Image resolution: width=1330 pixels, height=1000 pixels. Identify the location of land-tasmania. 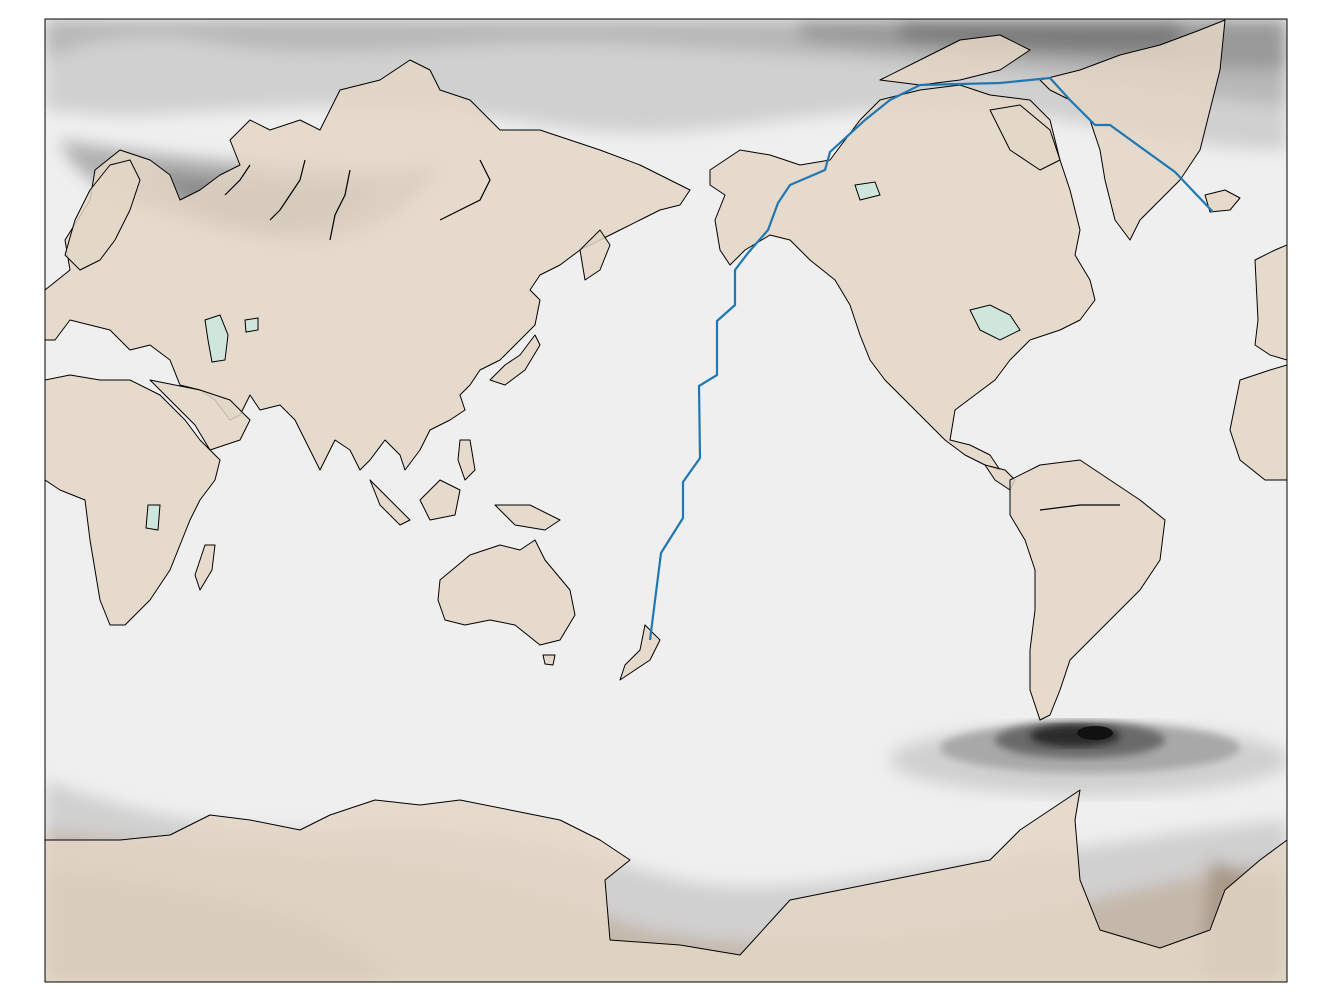
(549, 660).